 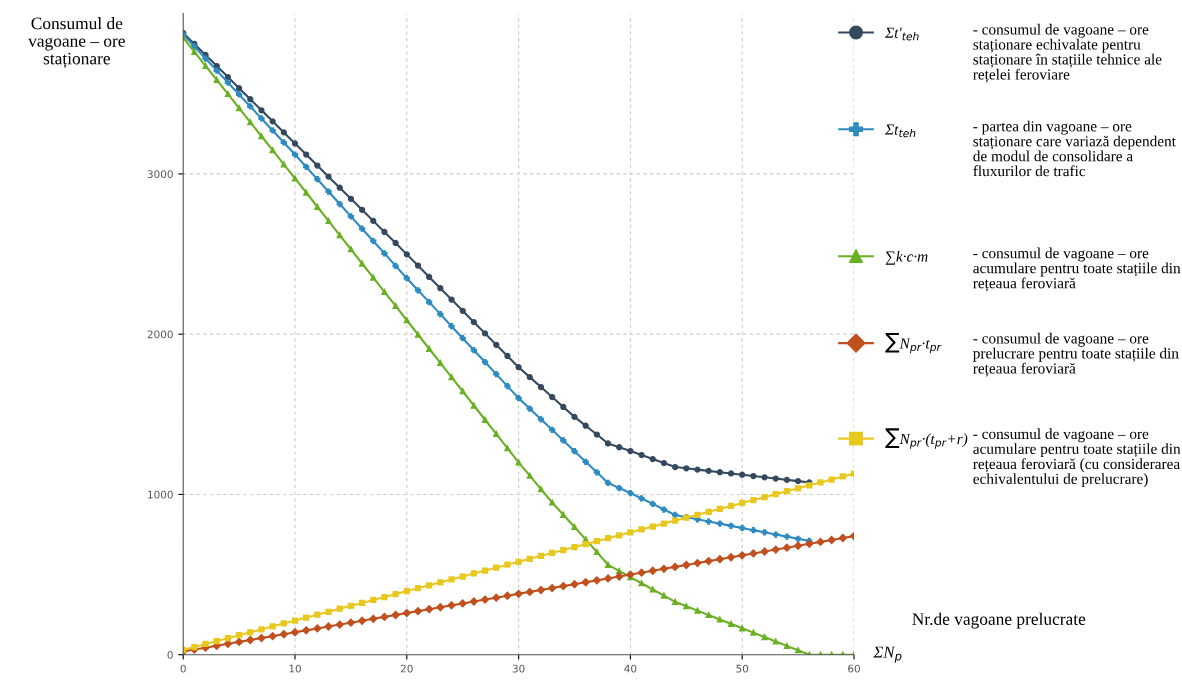 I want to click on y-axis-title: Consumul de vagoane – ore staționare, so click(x=76, y=42).